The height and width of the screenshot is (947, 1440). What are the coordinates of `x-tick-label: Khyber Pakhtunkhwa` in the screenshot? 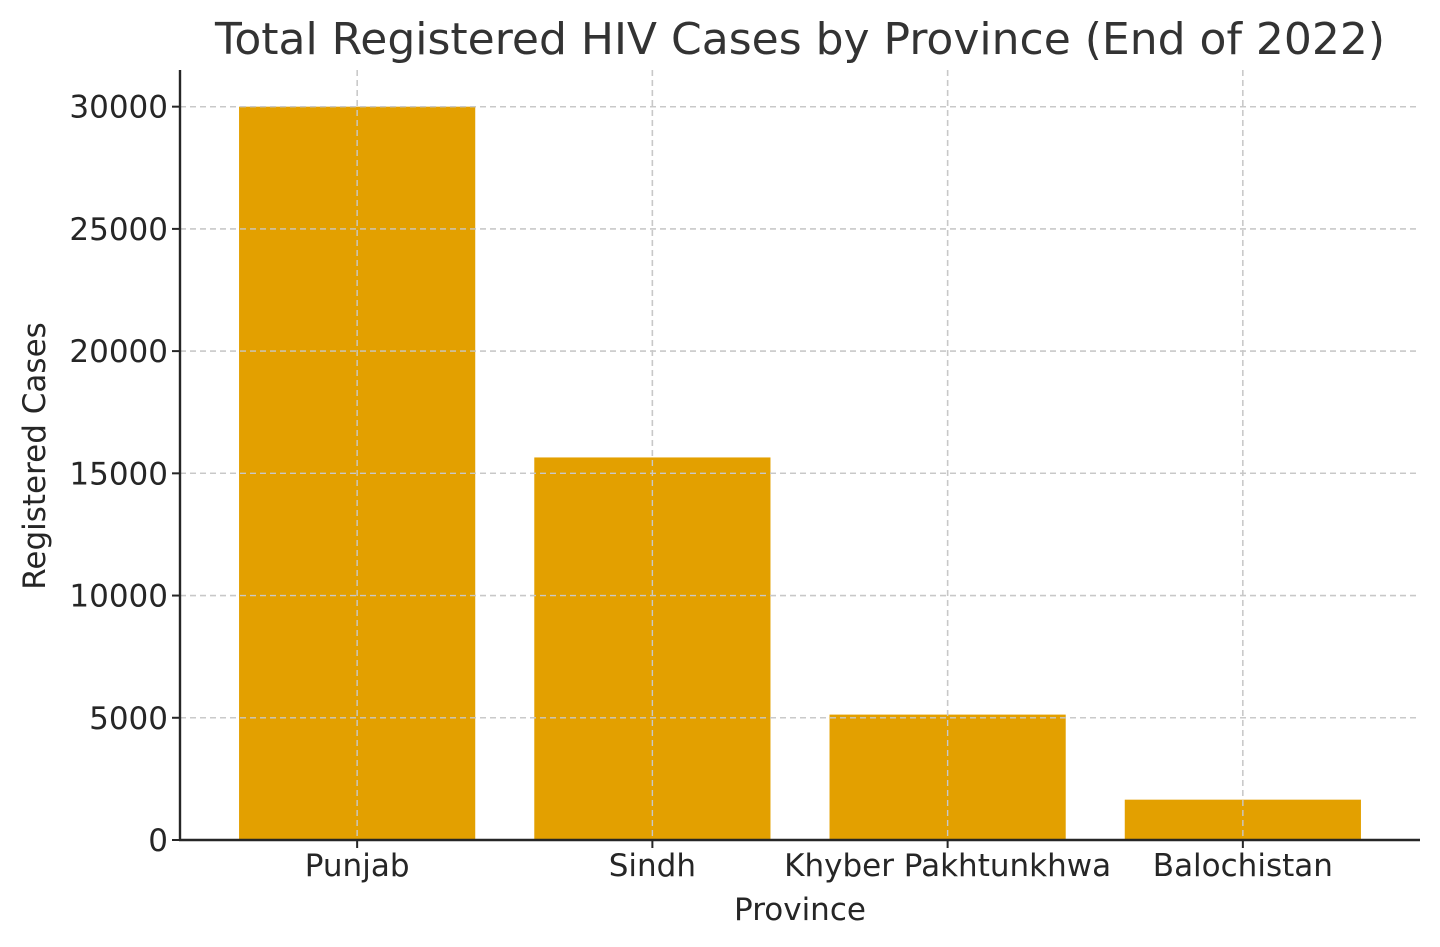 It's located at (947, 866).